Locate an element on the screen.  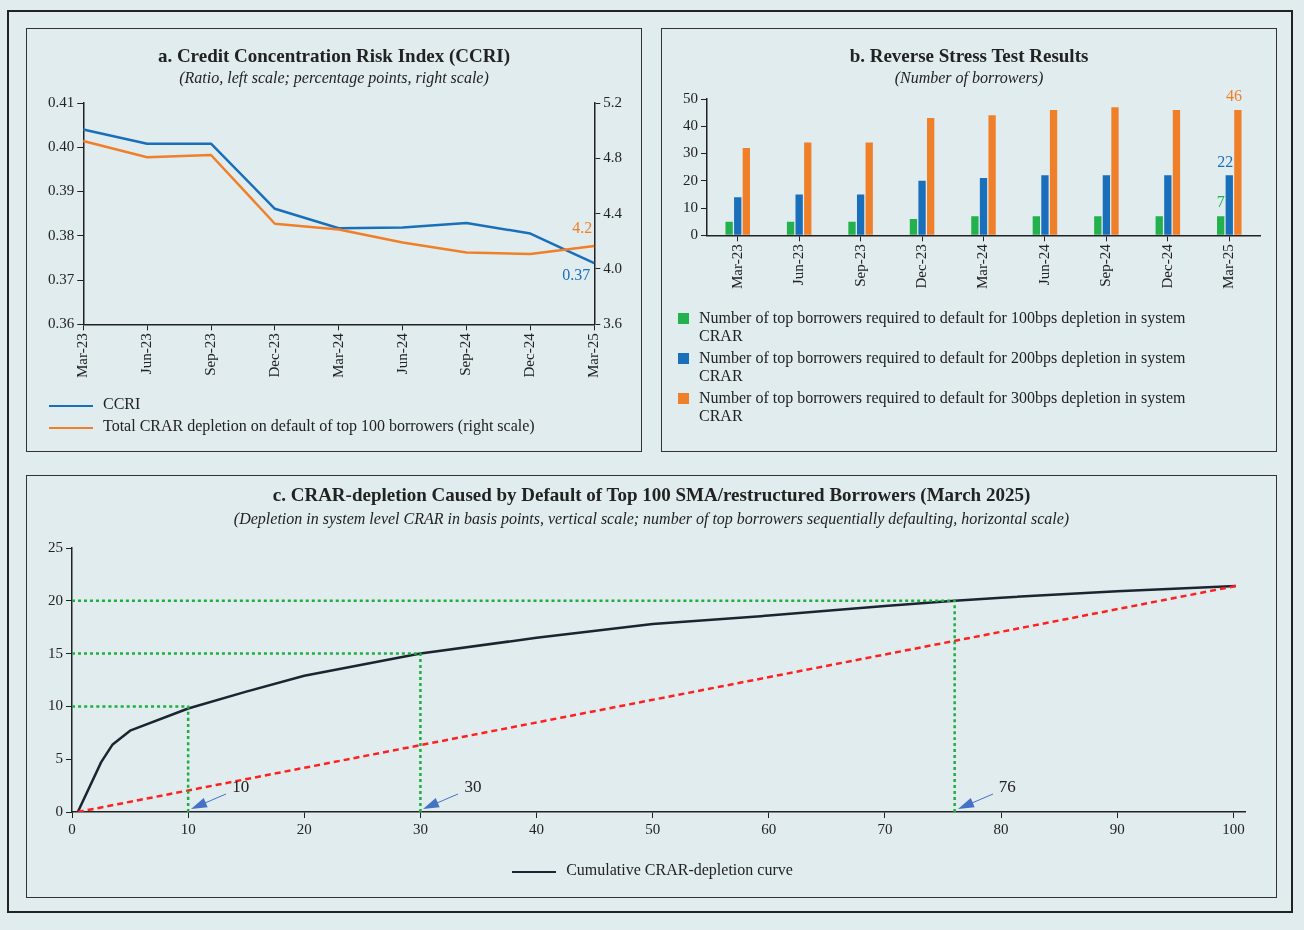
x-tick-label: 30 is located at coordinates (420, 828).